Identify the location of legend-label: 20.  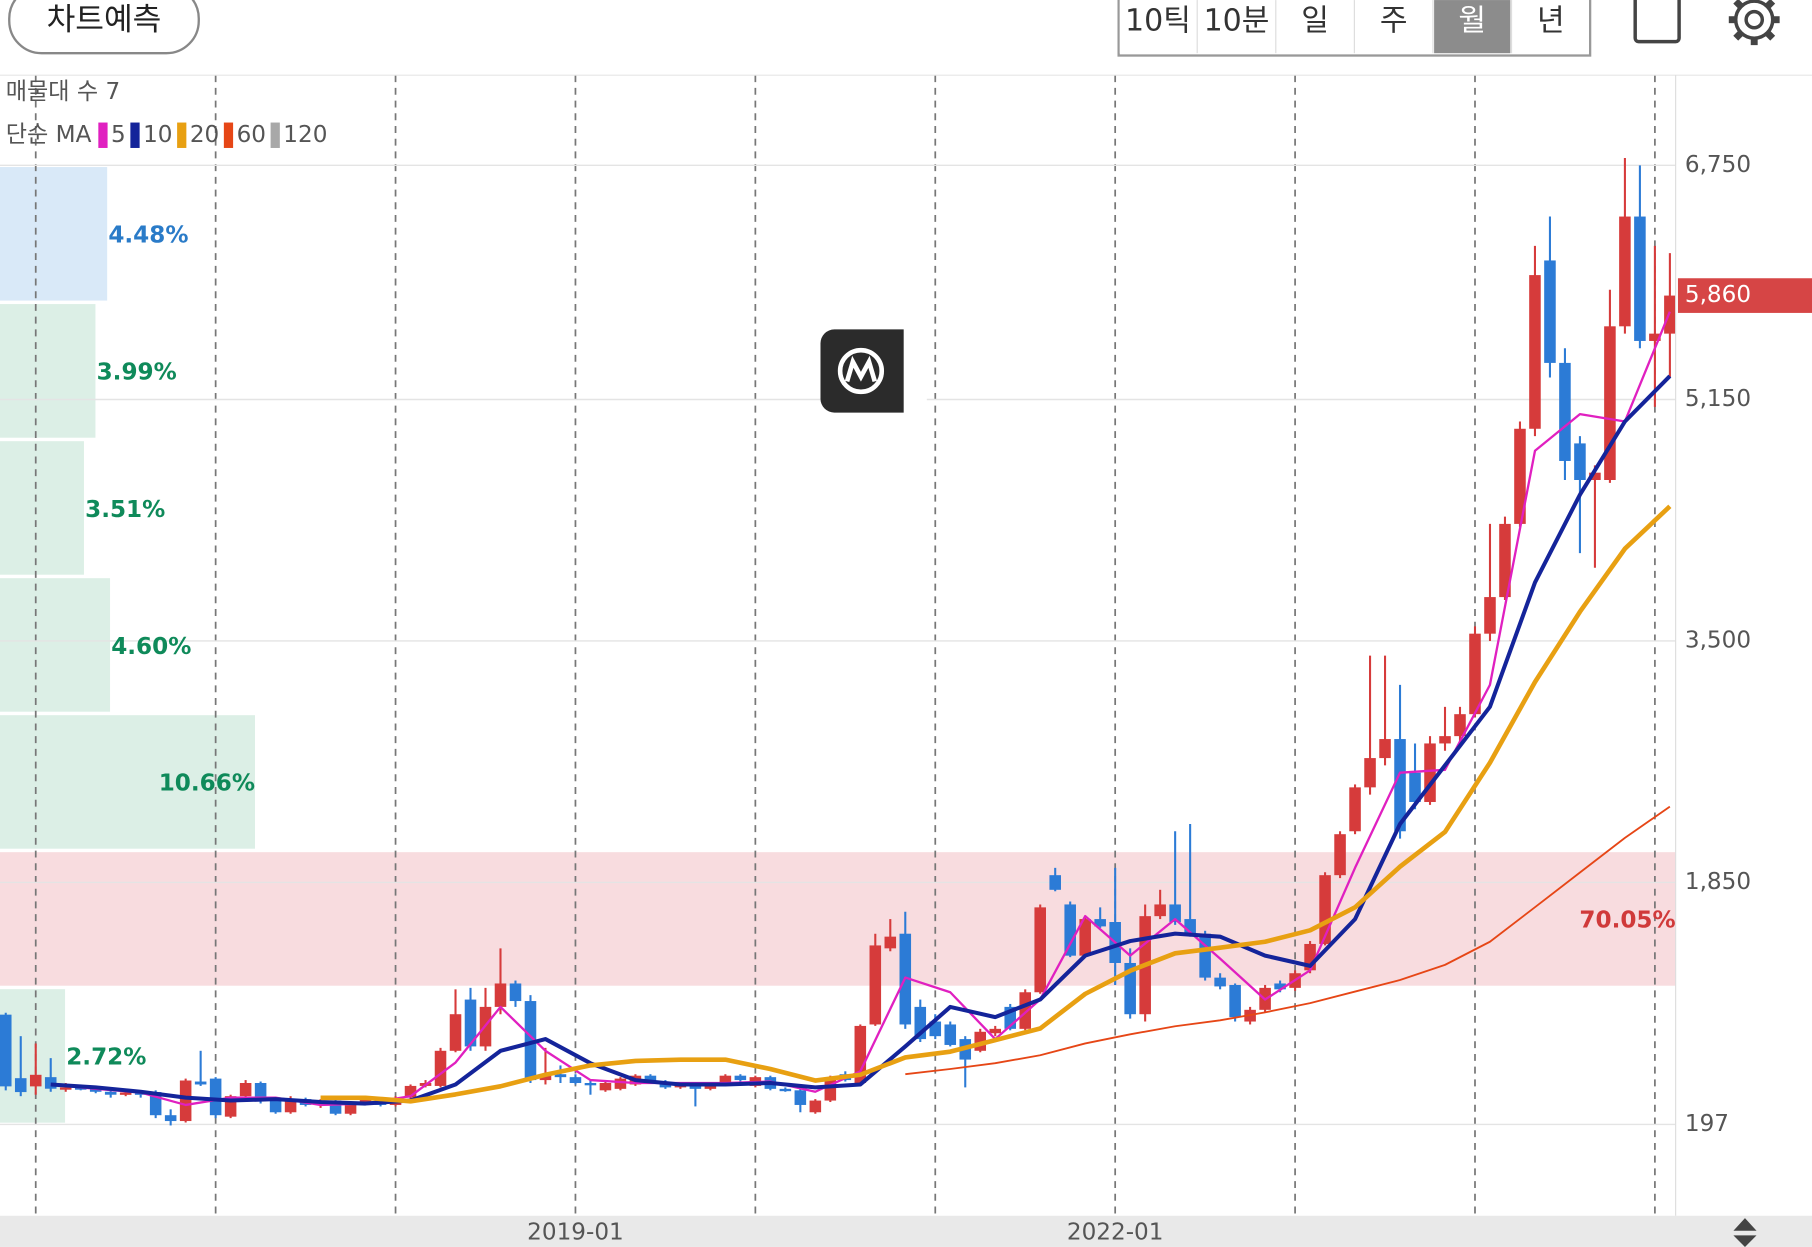
(204, 135).